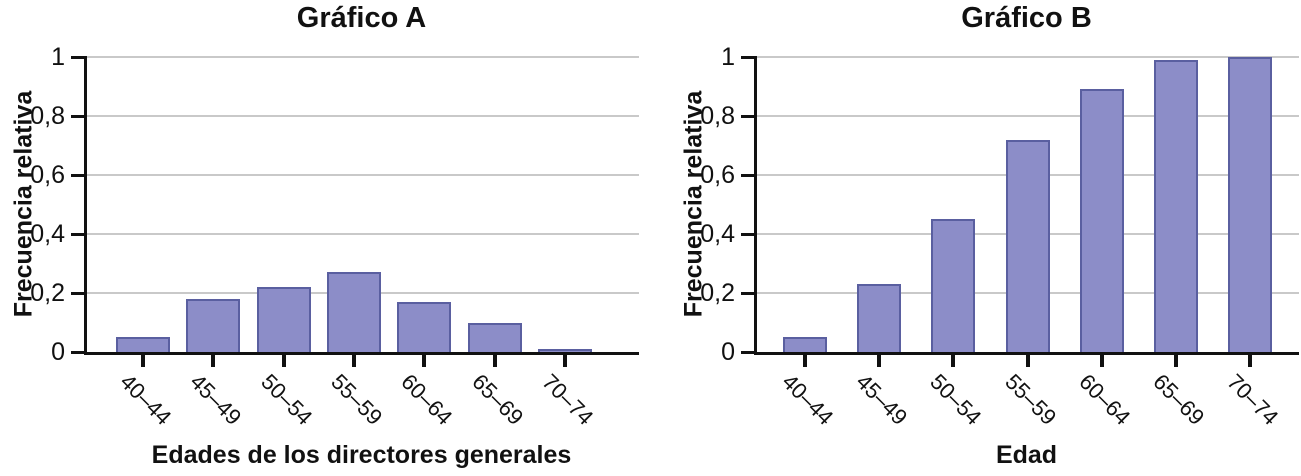 This screenshot has width=1301, height=476. I want to click on x-tick-label: 65–69, so click(1179, 399).